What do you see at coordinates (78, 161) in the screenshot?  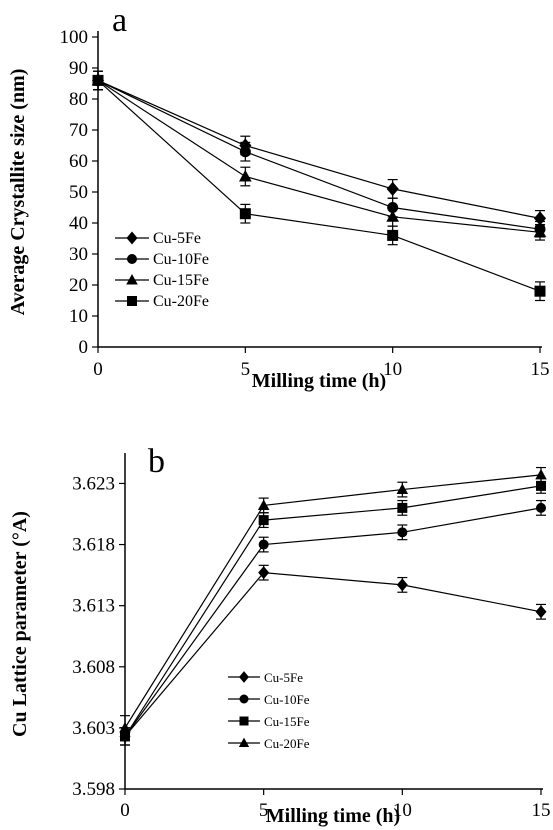 I see `y-tick-label: 60` at bounding box center [78, 161].